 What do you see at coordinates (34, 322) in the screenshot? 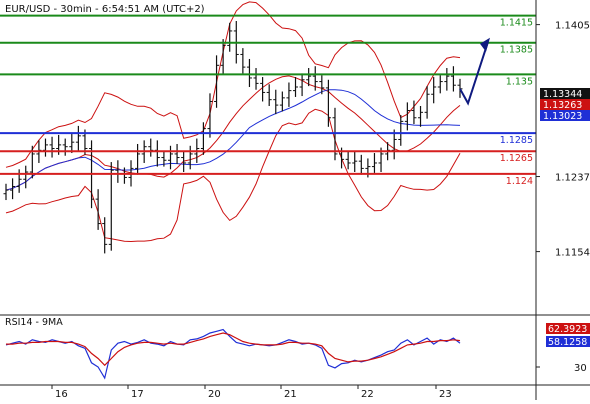
I see `rsi-panel-label: RSI14 - 9MA` at bounding box center [34, 322].